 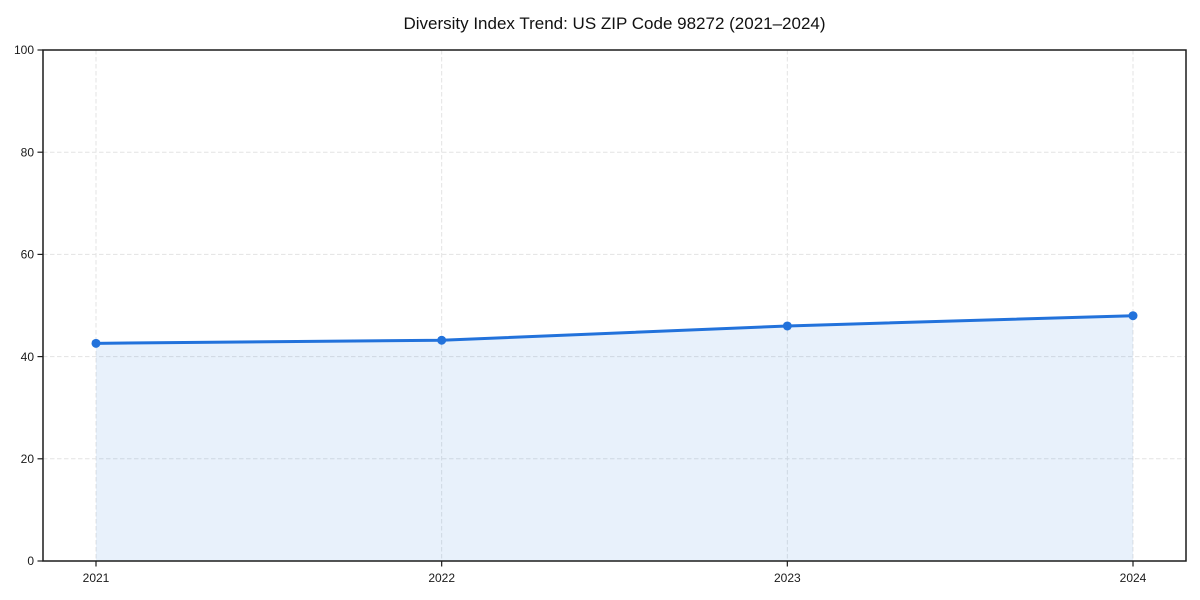 I want to click on y-tick-label: 20, so click(x=28, y=459).